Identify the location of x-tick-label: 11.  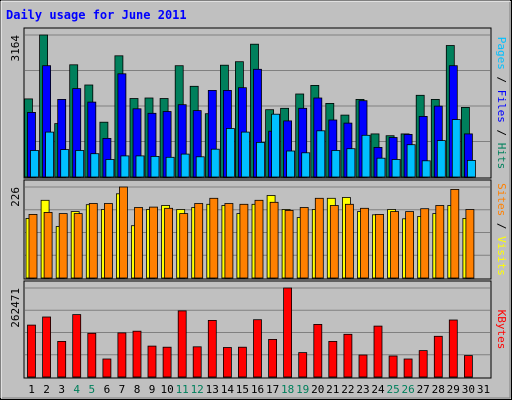
(182, 389).